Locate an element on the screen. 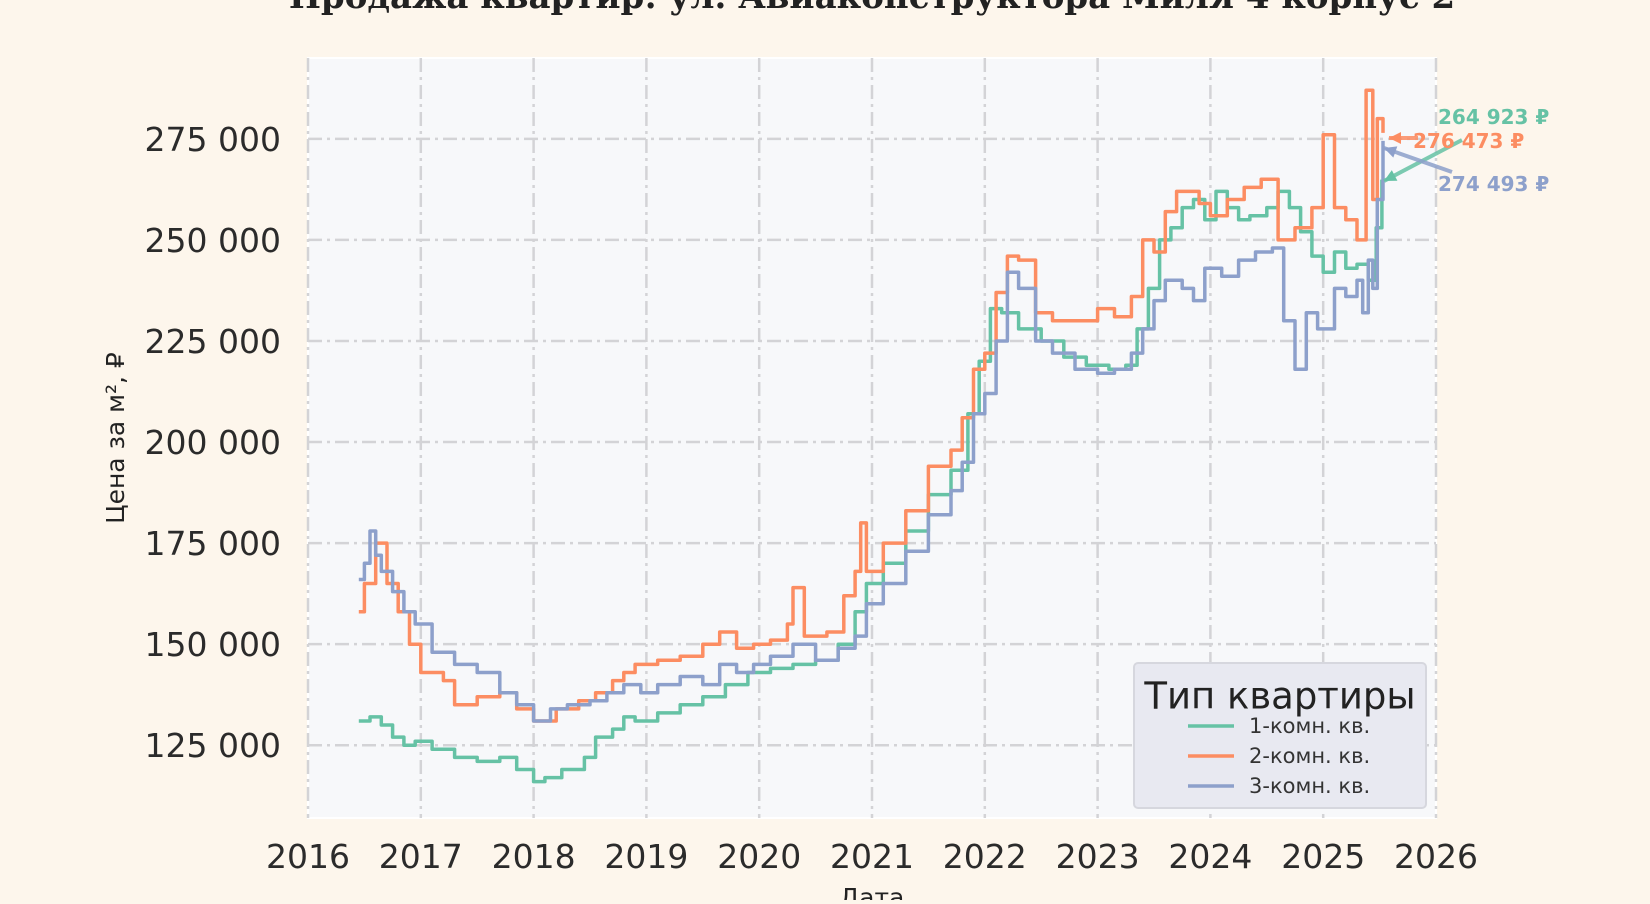  x-axis-label: Дата is located at coordinates (872, 891).